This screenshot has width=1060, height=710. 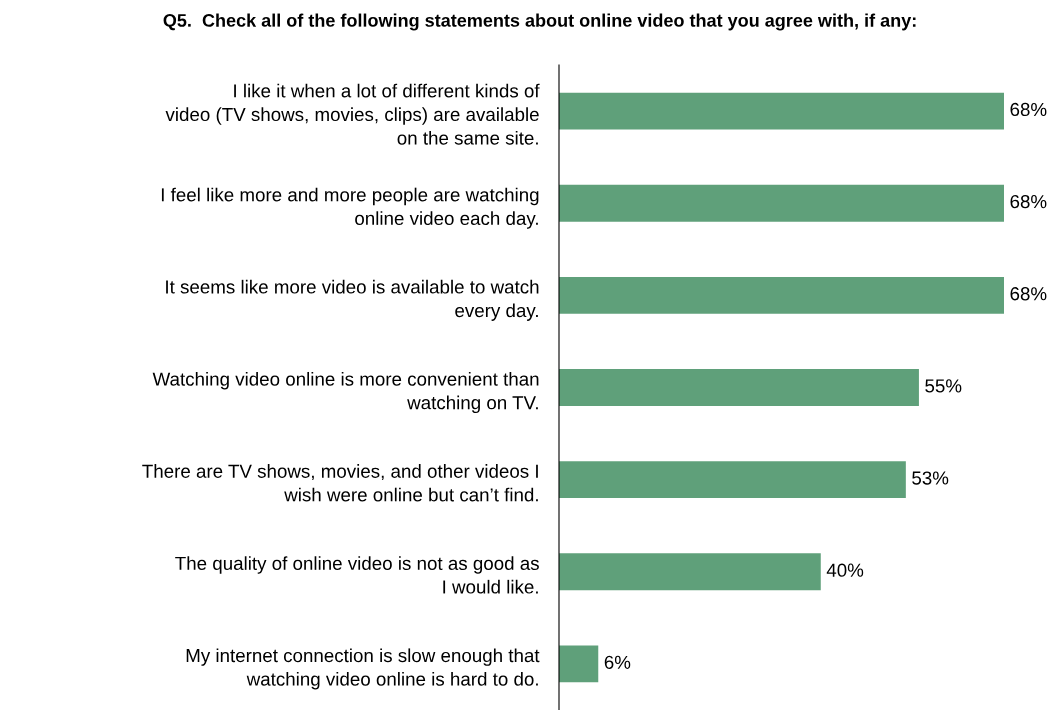 What do you see at coordinates (340, 483) in the screenshot?
I see `y-tick-label: There are TV shows, movies, and other videos I wish were online but can’t find.` at bounding box center [340, 483].